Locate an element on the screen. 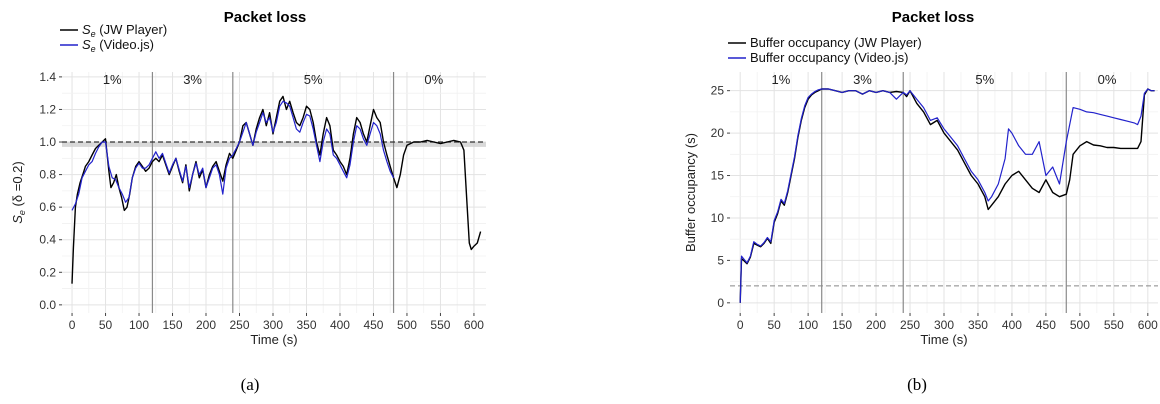 The height and width of the screenshot is (404, 1160). y-tick-label: 0.0 is located at coordinates (47, 305).